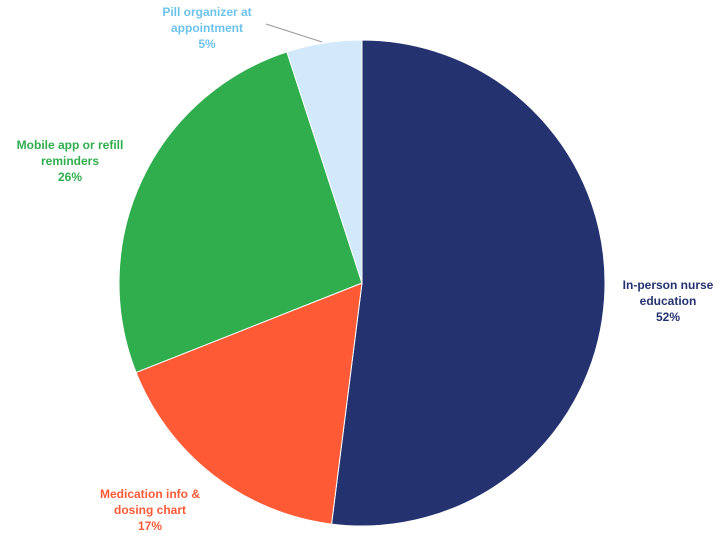 The height and width of the screenshot is (559, 726). I want to click on data-label: Mobile app or refill reminders 26%, so click(70, 161).